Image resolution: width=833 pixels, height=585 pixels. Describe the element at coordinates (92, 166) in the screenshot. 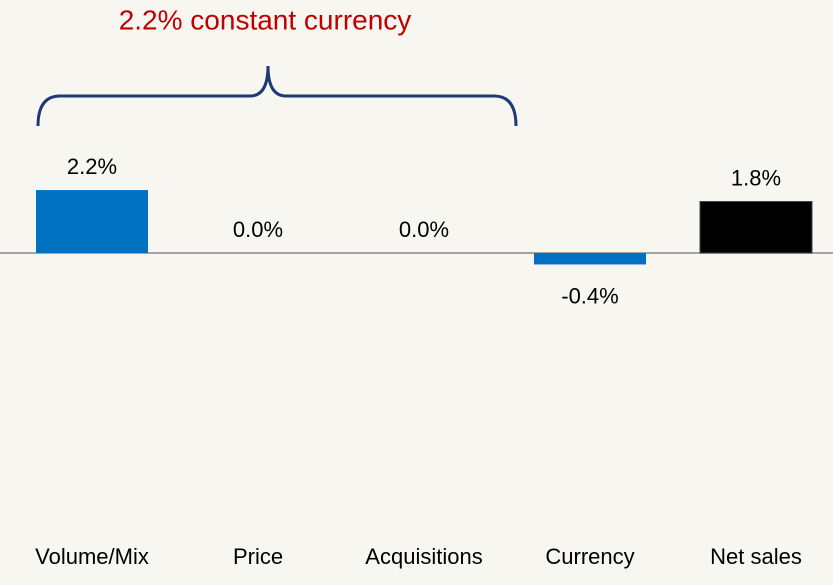

I see `value-label: 2.2%` at that location.